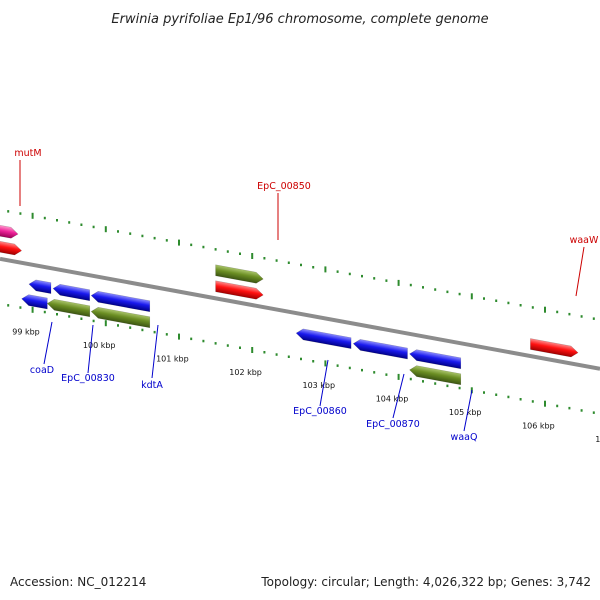  What do you see at coordinates (152, 385) in the screenshot?
I see `gene-label-kdta: kdtA` at bounding box center [152, 385].